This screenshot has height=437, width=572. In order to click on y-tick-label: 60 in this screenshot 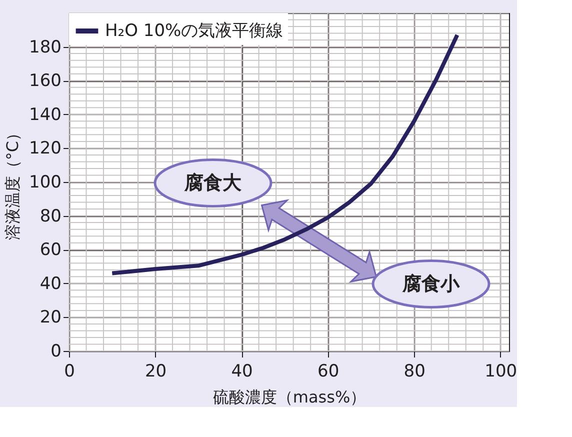, I will do `click(51, 250)`.